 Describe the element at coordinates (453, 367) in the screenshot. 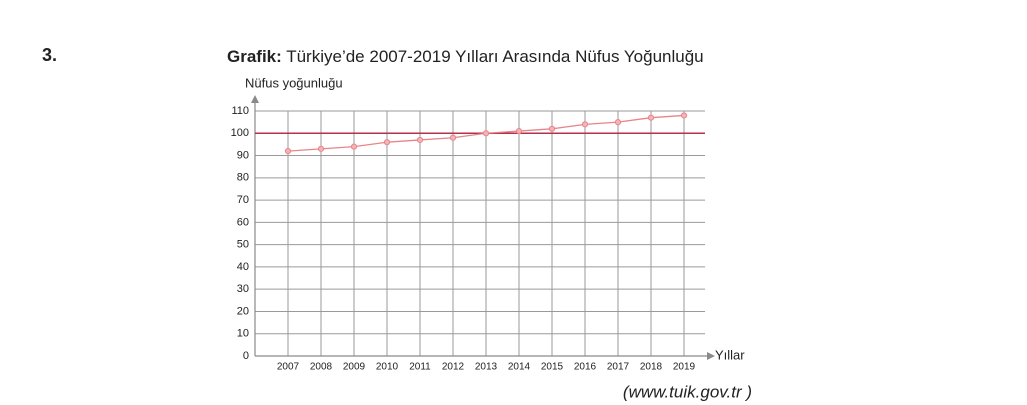

I see `x-tick-label: 2012` at that location.